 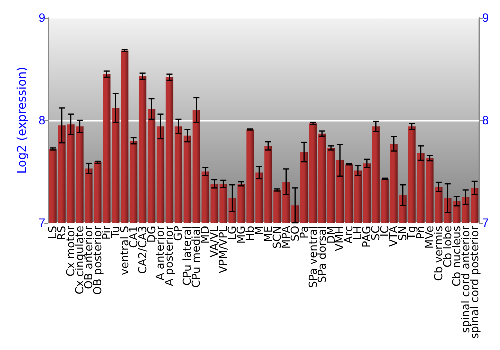 I want to click on y-tick-label: 8, so click(x=42, y=121).